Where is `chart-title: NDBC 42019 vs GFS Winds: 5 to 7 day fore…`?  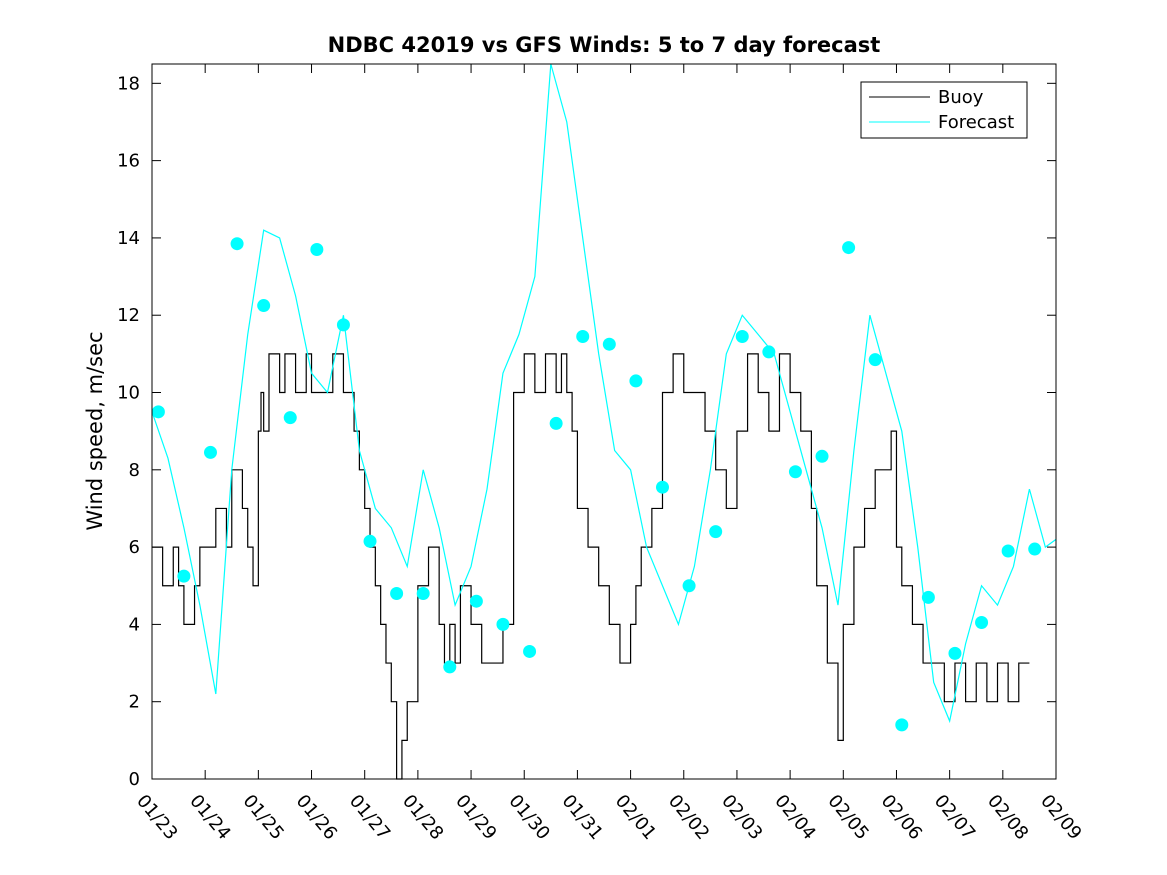
chart-title: NDBC 42019 vs GFS Winds: 5 to 7 day fore… is located at coordinates (604, 45).